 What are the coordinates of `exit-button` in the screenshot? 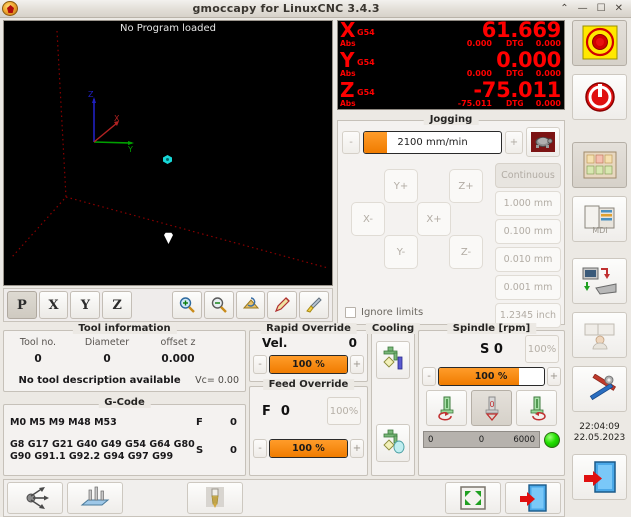 It's located at (599, 477).